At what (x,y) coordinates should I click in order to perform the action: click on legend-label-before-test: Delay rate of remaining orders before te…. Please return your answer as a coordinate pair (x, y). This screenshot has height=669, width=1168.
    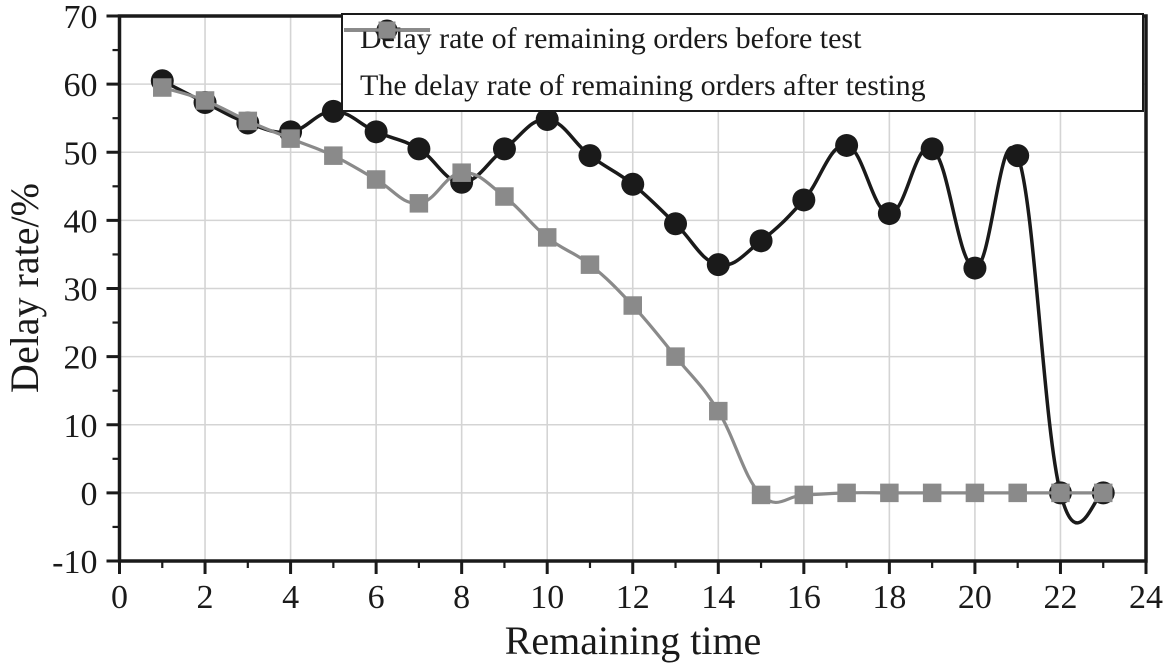
    Looking at the image, I should click on (611, 38).